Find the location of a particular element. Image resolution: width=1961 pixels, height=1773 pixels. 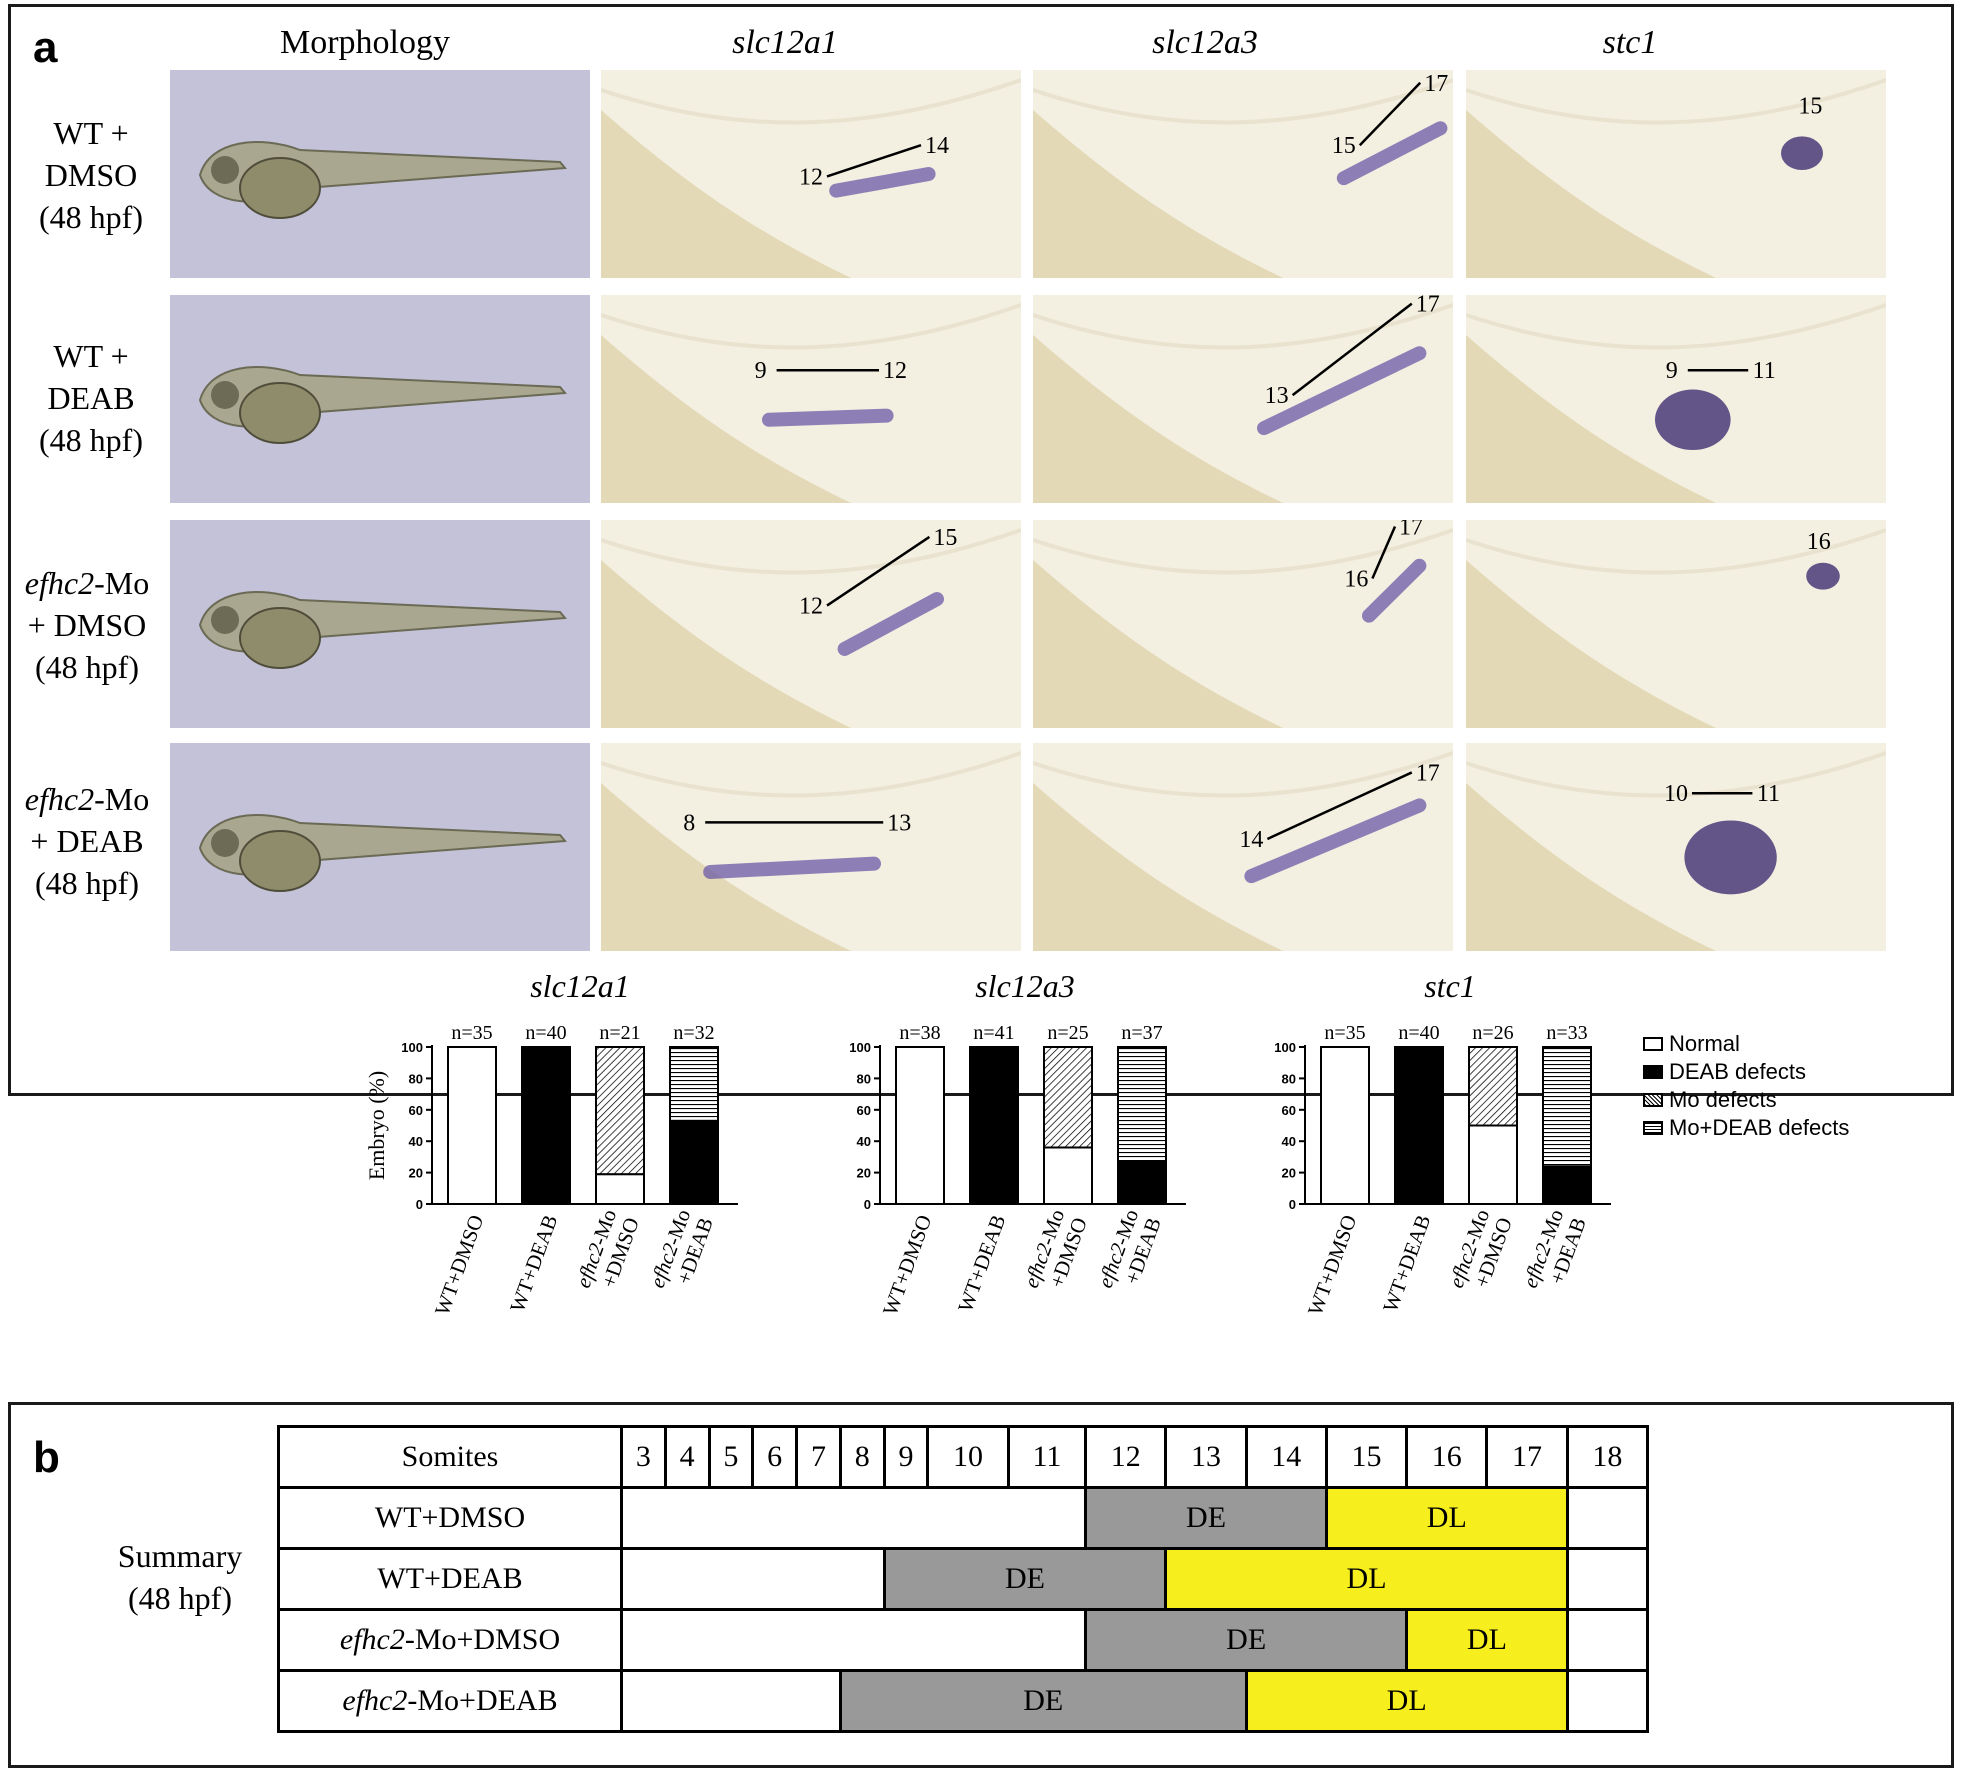

summary-label: Summary (48 hpf) is located at coordinates (180, 1577).